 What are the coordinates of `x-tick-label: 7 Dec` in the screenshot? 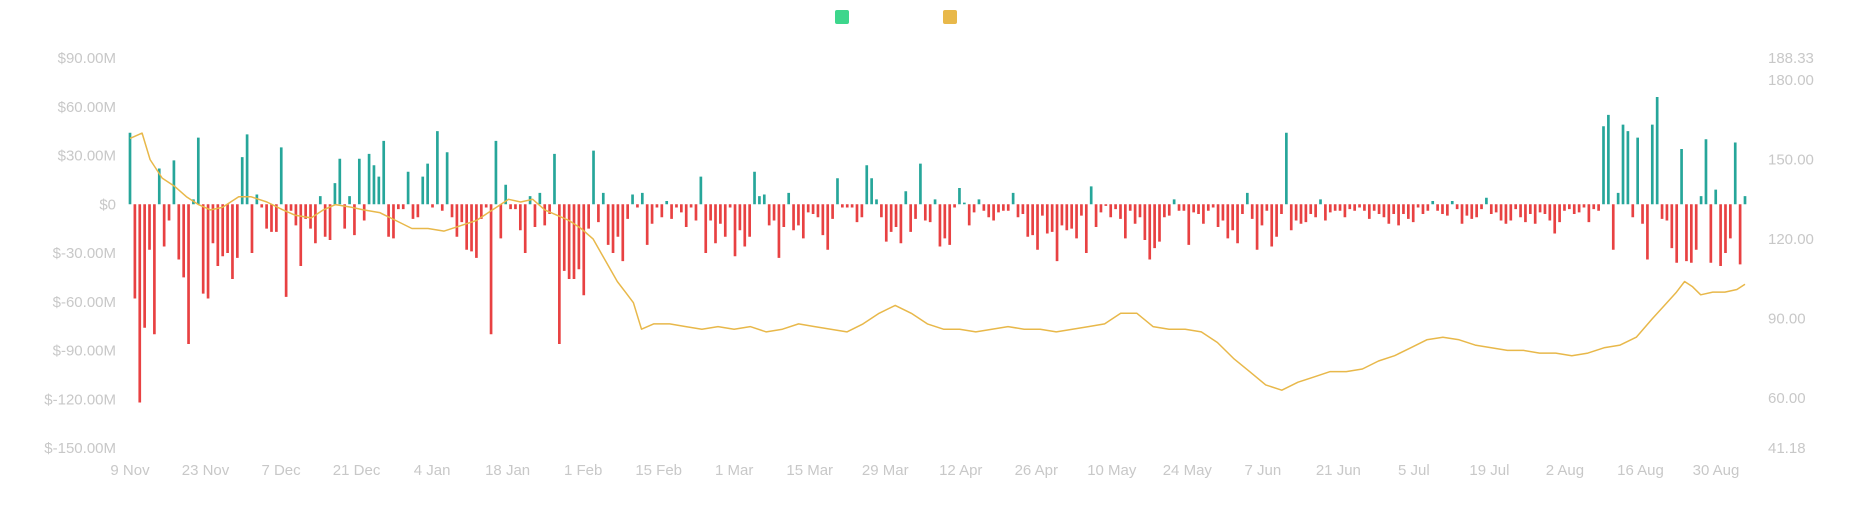 It's located at (281, 470).